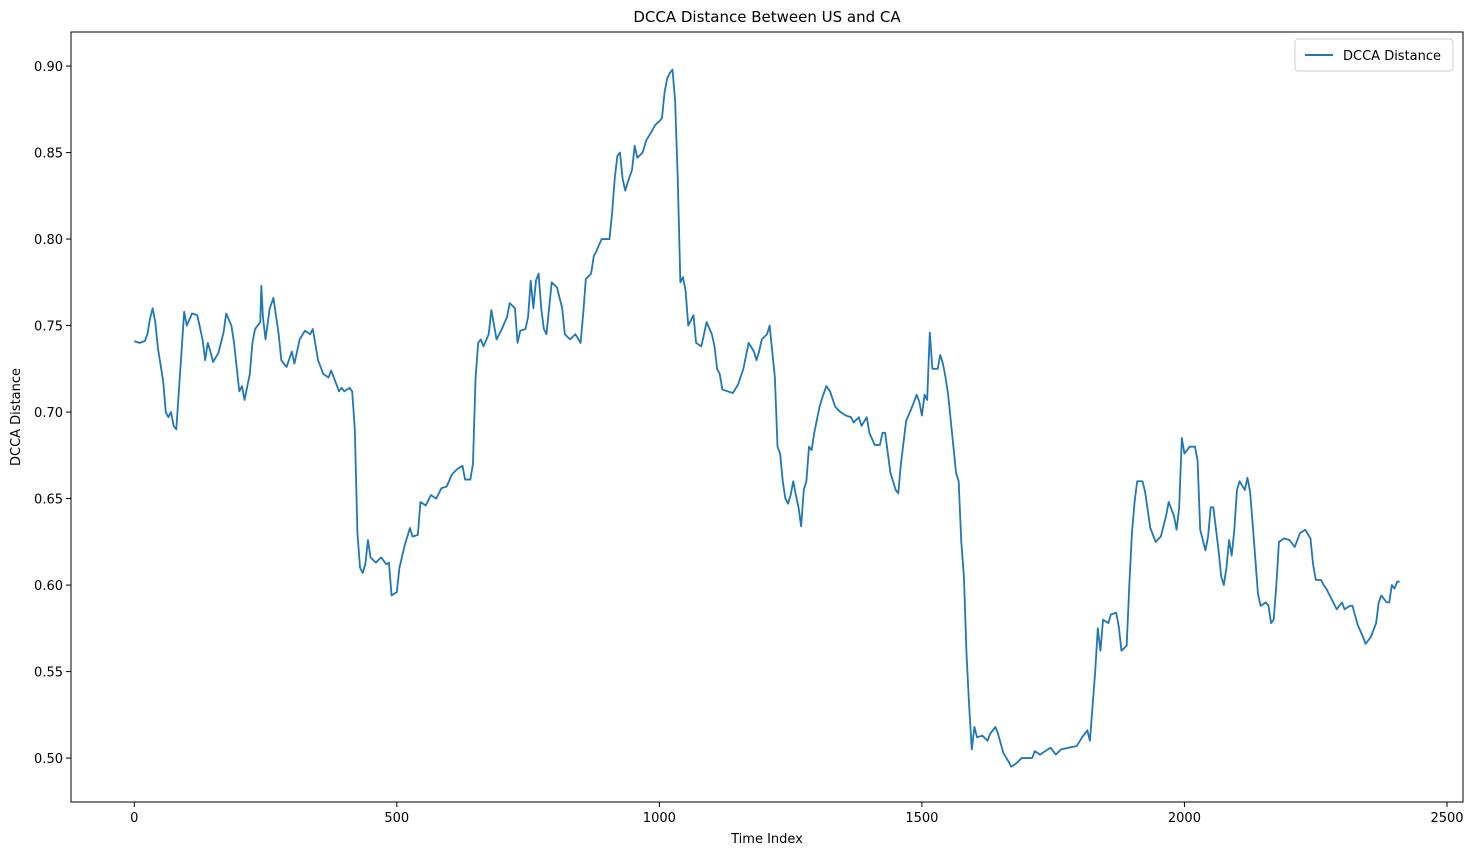  I want to click on y-tick-label: 0.90, so click(48, 67).